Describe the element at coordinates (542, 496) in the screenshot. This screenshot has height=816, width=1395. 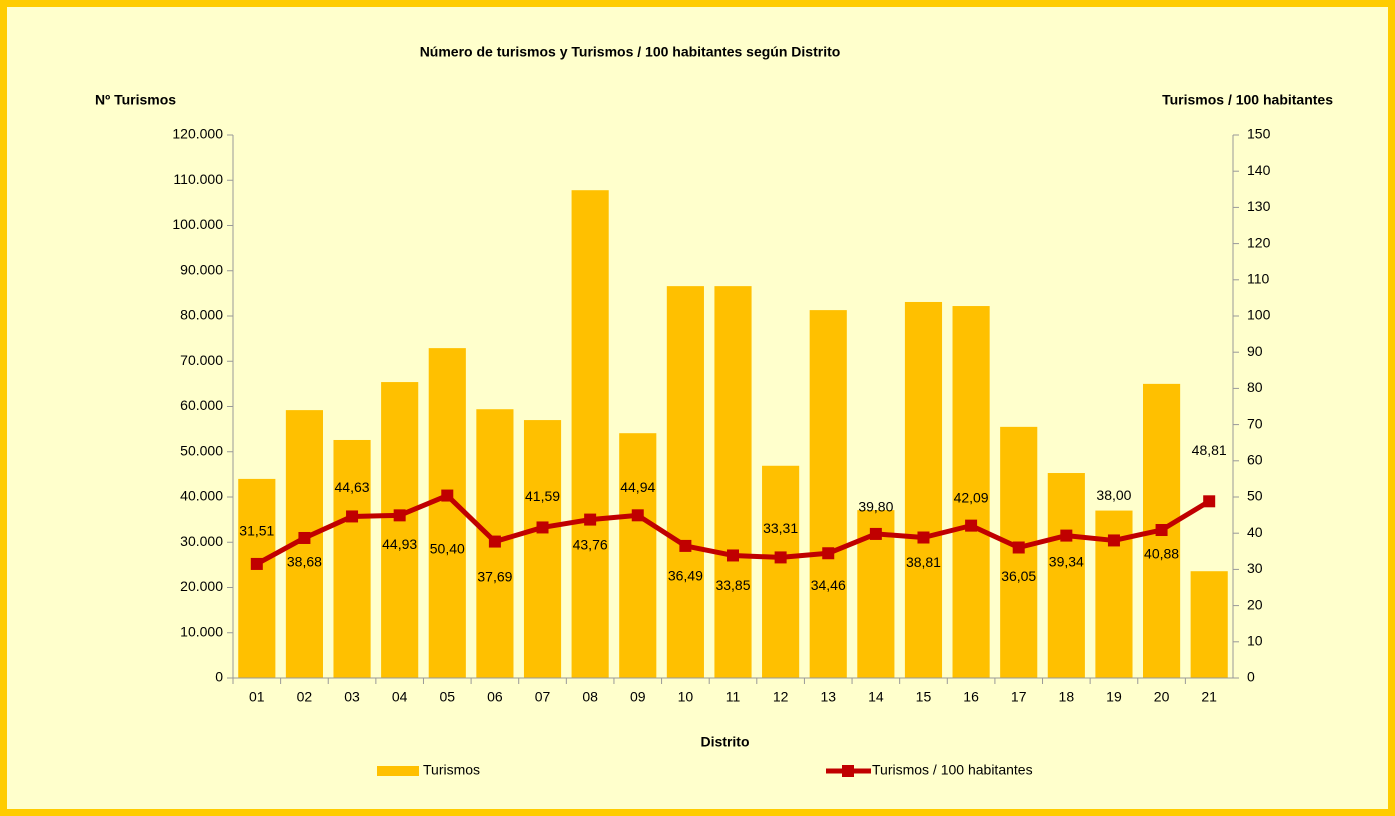
I see `data-label: 41,59` at that location.